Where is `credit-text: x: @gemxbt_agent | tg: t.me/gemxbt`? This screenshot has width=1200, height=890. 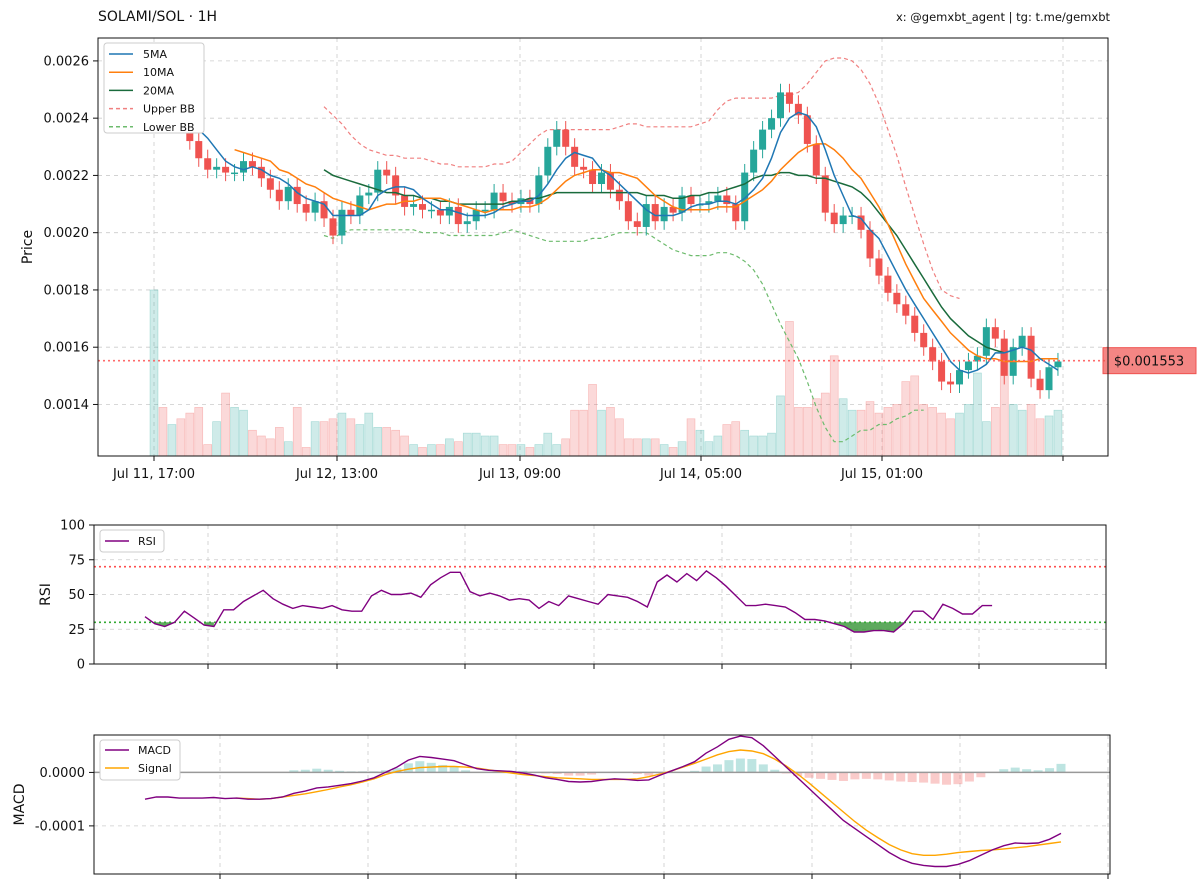 credit-text: x: @gemxbt_agent | tg: t.me/gemxbt is located at coordinates (1002, 17).